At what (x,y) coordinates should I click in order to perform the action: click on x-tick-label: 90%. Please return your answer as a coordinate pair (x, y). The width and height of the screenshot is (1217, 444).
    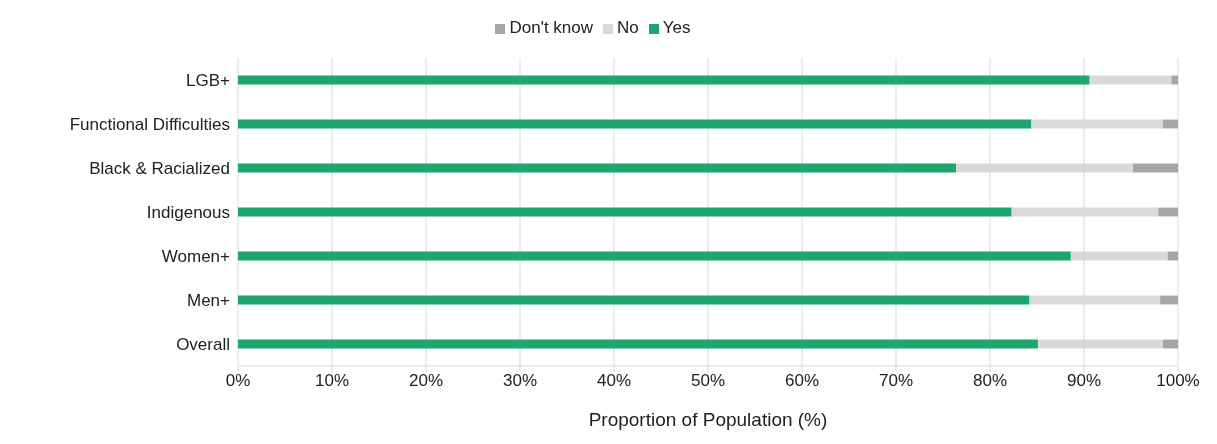
    Looking at the image, I should click on (1084, 381).